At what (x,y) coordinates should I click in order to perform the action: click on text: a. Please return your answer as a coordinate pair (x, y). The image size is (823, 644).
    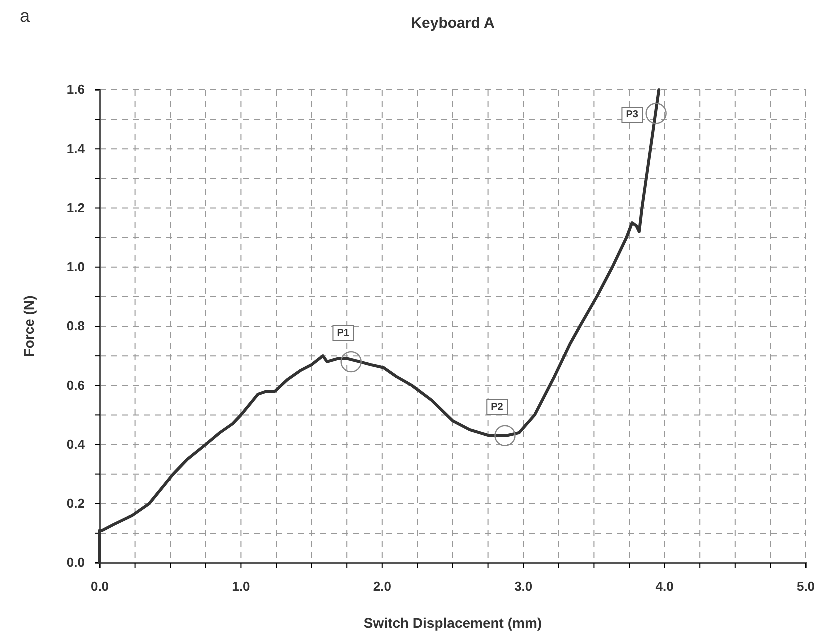
    Looking at the image, I should click on (25, 16).